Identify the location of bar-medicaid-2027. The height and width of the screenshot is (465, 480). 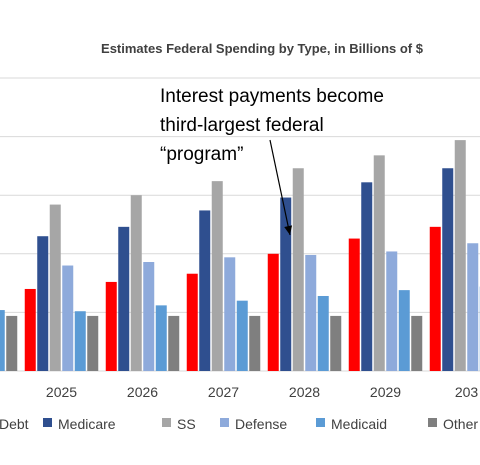
(242, 335).